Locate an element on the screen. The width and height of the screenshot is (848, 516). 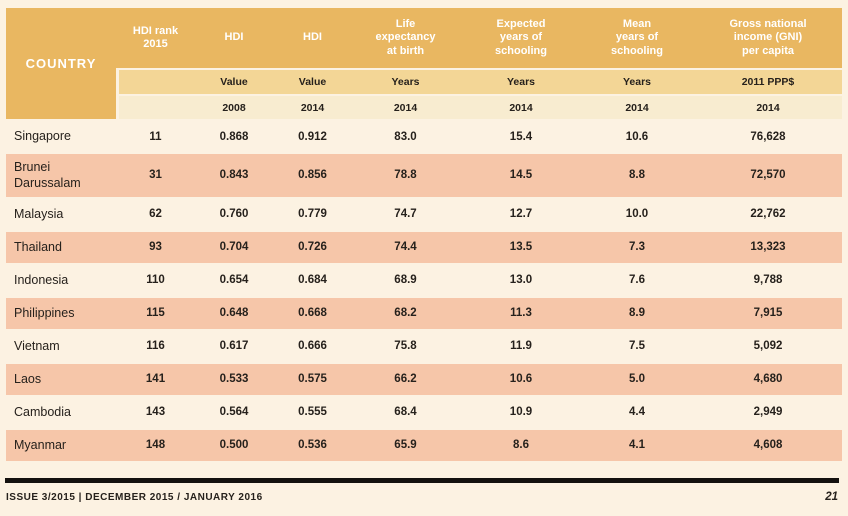
value-cell: 76,628 is located at coordinates (768, 136).